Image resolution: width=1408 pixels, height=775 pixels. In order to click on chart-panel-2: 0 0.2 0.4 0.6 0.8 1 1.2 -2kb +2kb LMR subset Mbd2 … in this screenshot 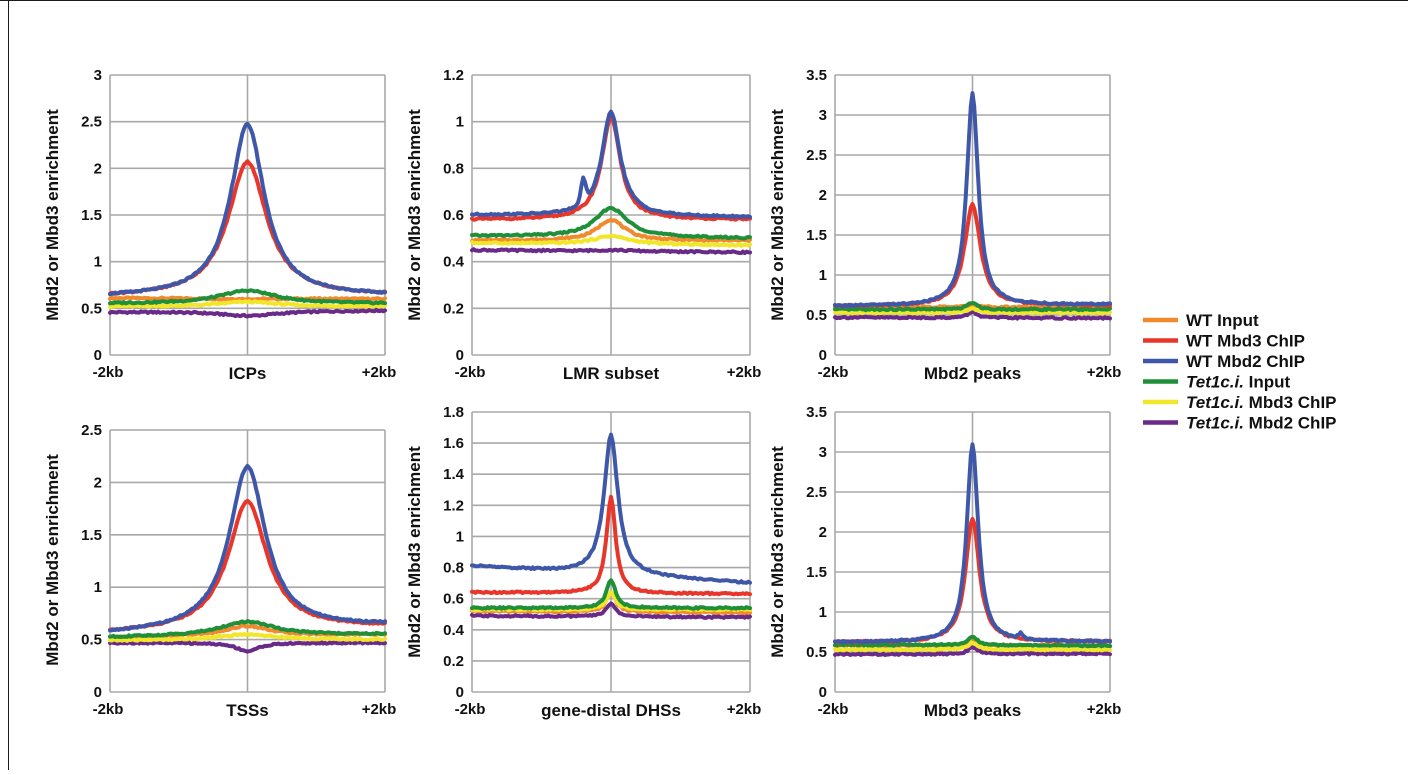, I will do `click(583, 225)`.